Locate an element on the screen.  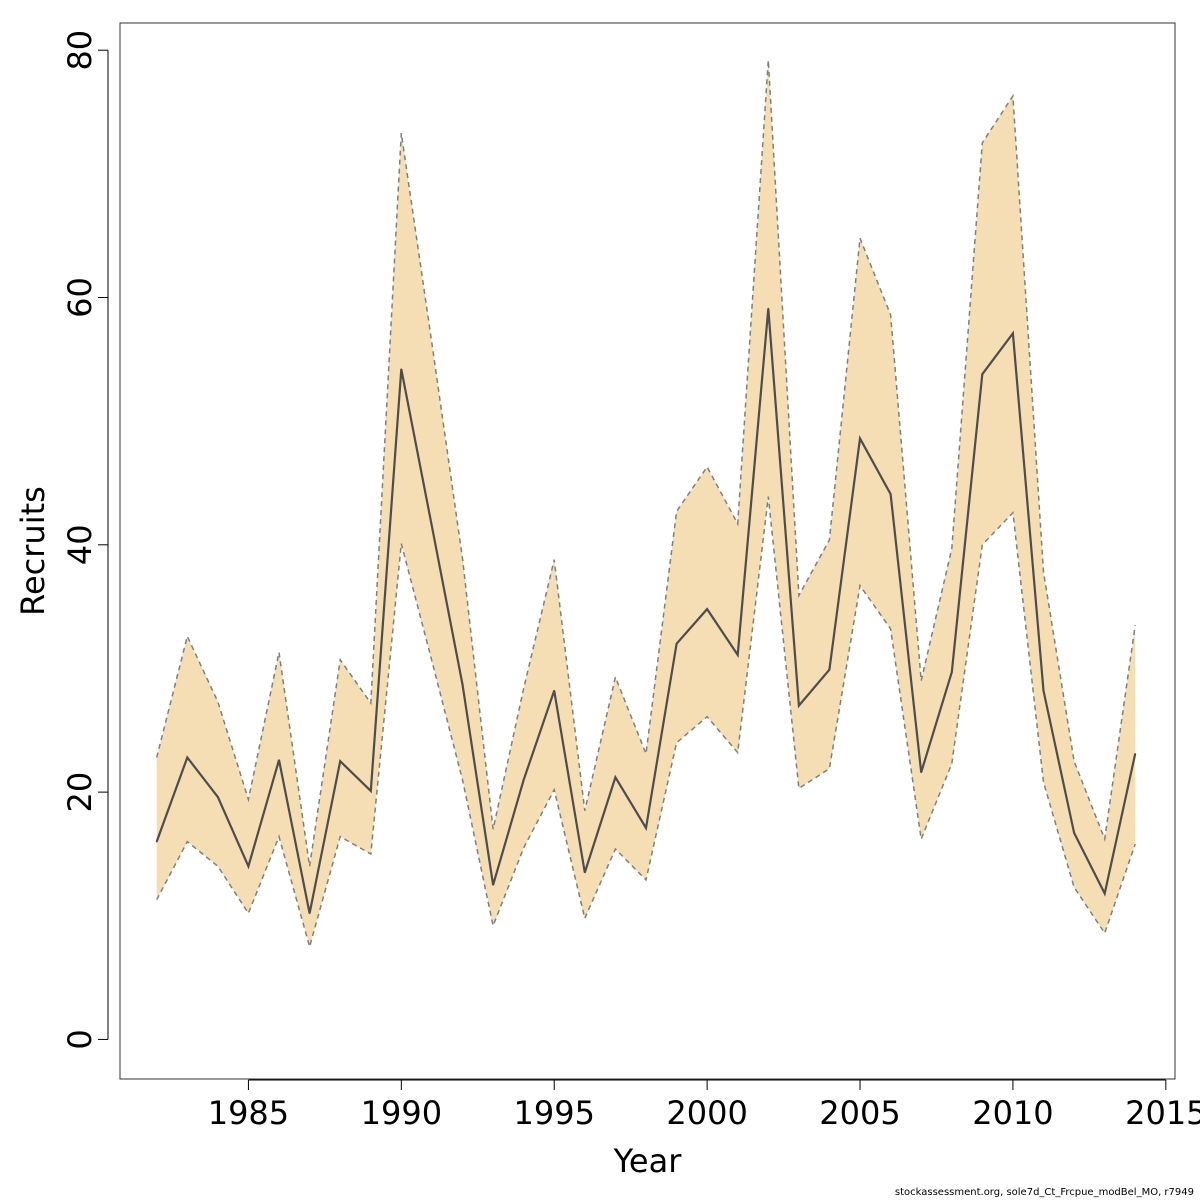
data-point-2002 is located at coordinates (768, 308).